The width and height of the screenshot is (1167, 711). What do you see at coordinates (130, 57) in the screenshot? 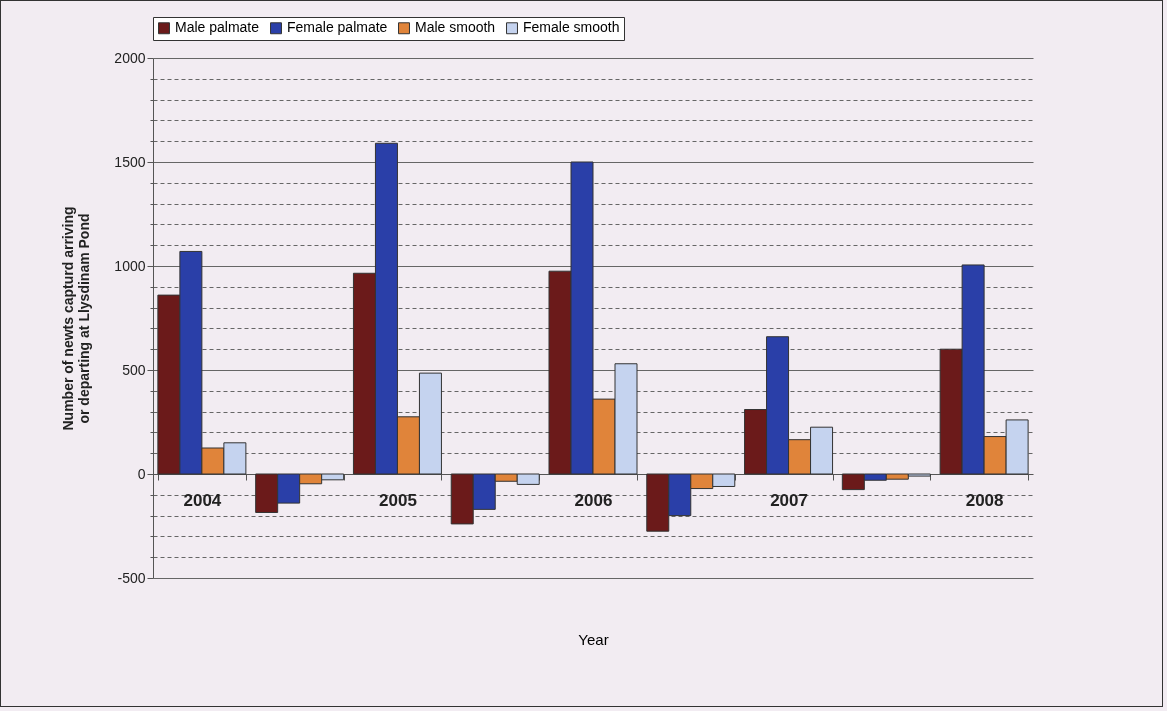
I see `y-tick-label: 2000` at bounding box center [130, 57].